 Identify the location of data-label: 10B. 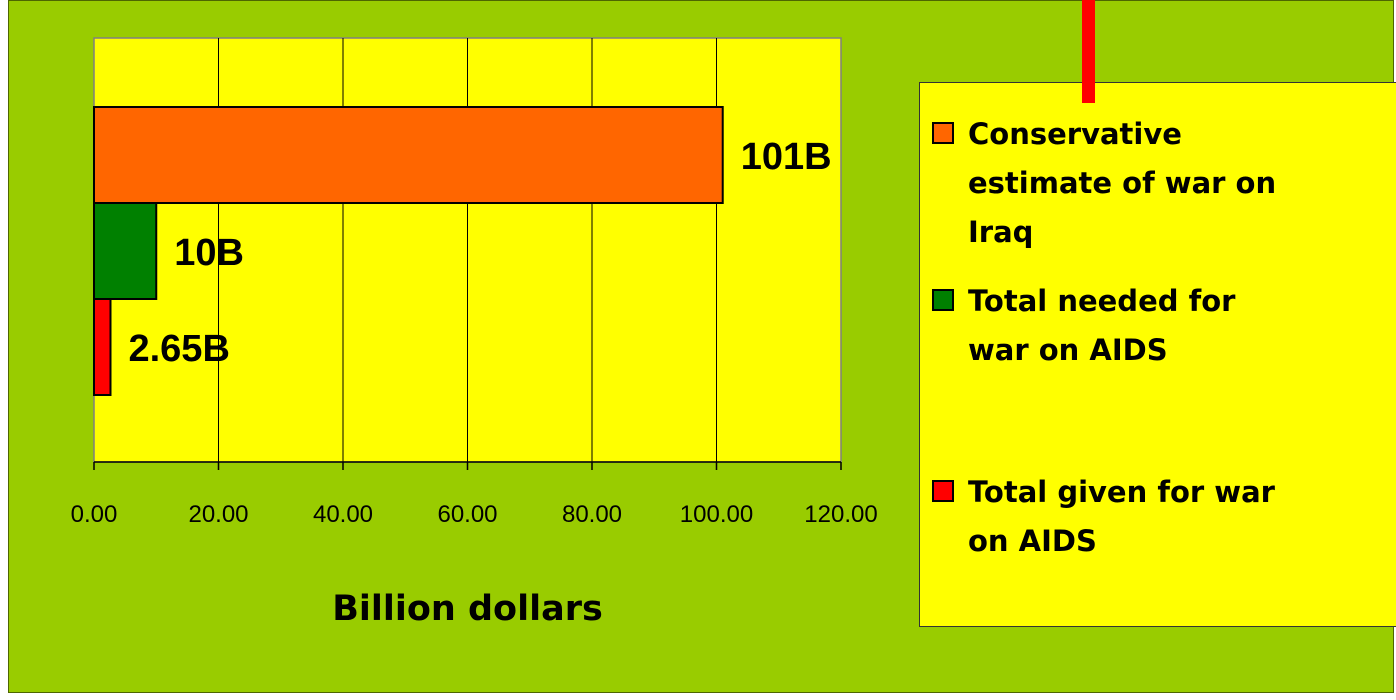
(209, 253).